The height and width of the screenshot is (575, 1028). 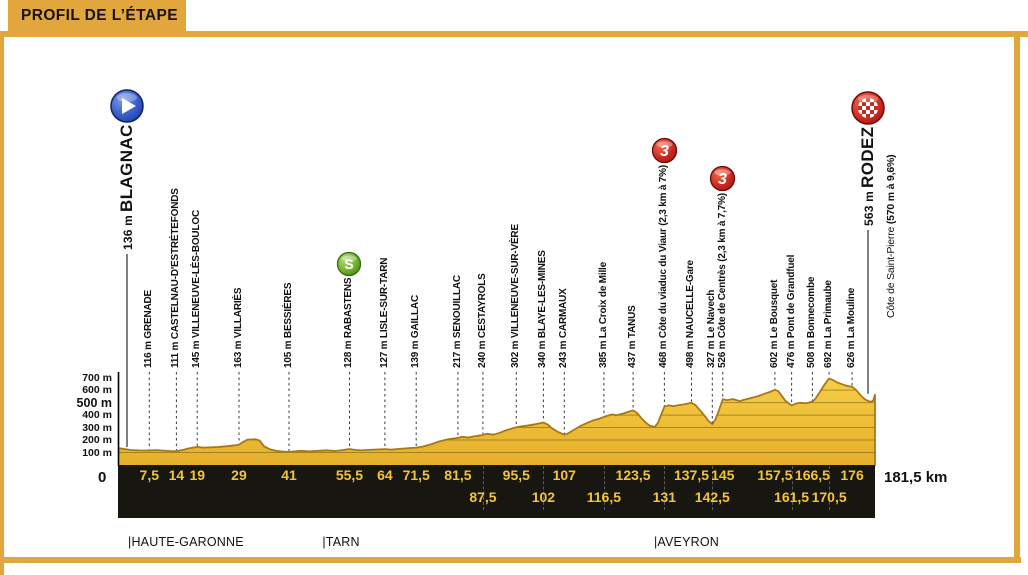 What do you see at coordinates (416, 475) in the screenshot?
I see `distance-tick: 71,5` at bounding box center [416, 475].